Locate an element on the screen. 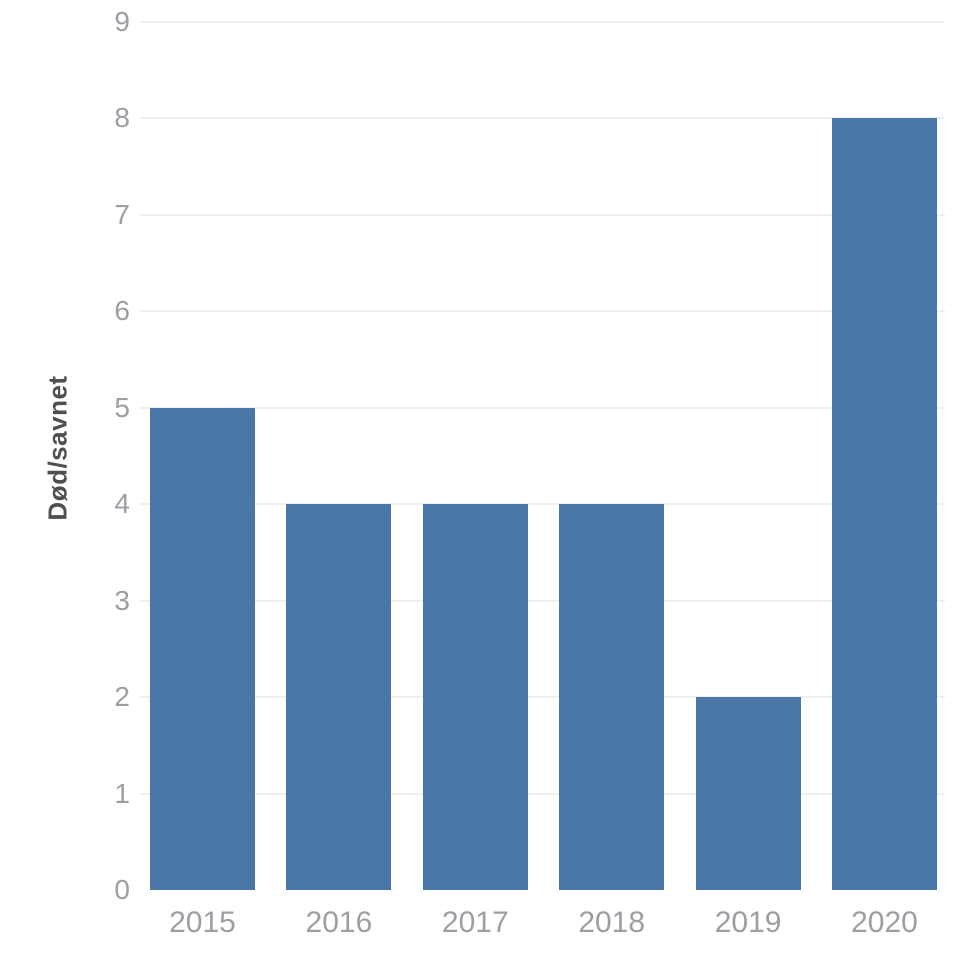  bar-2020 is located at coordinates (884, 504).